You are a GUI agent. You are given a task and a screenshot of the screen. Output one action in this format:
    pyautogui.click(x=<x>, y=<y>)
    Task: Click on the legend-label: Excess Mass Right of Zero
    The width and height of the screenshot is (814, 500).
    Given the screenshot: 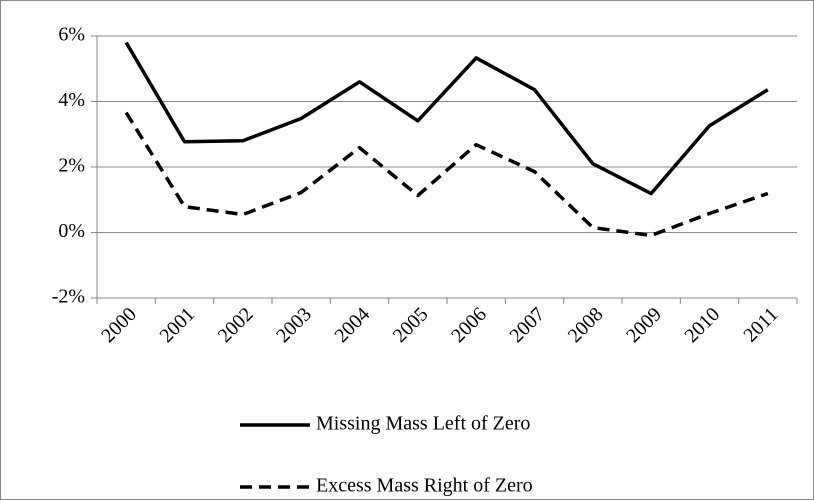 What is the action you would take?
    pyautogui.click(x=424, y=486)
    